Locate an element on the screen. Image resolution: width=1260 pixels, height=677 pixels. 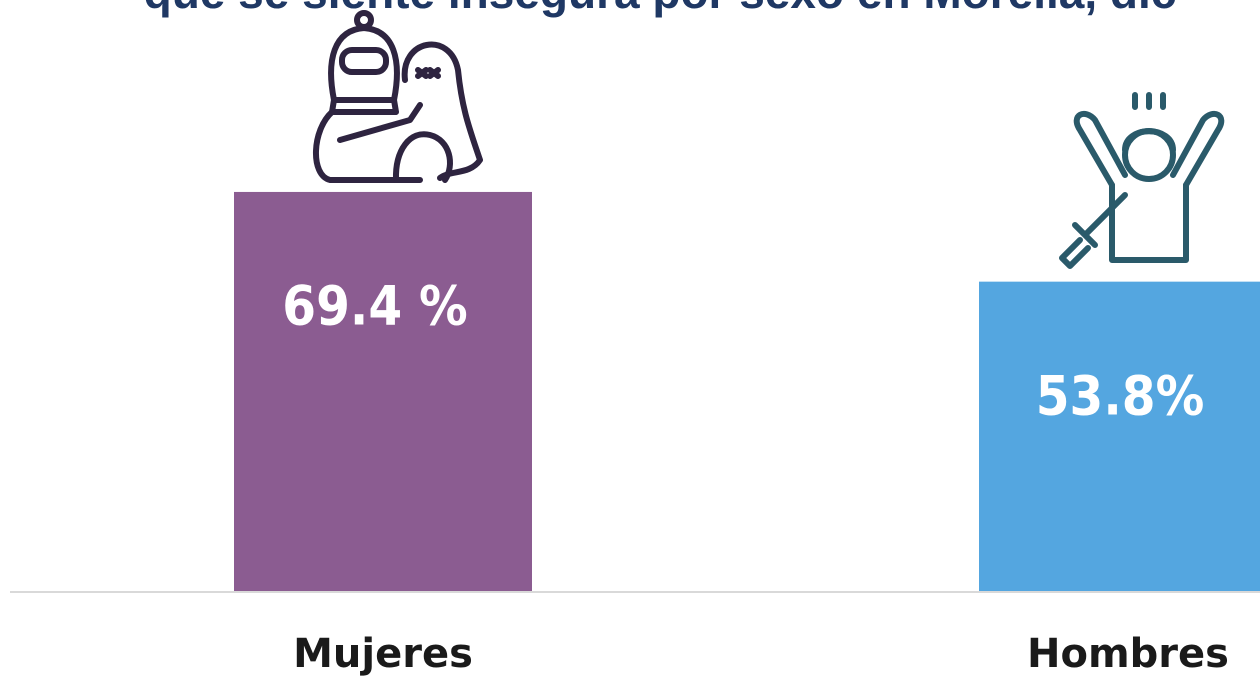
x-tick-label: Mujeres is located at coordinates (383, 654).